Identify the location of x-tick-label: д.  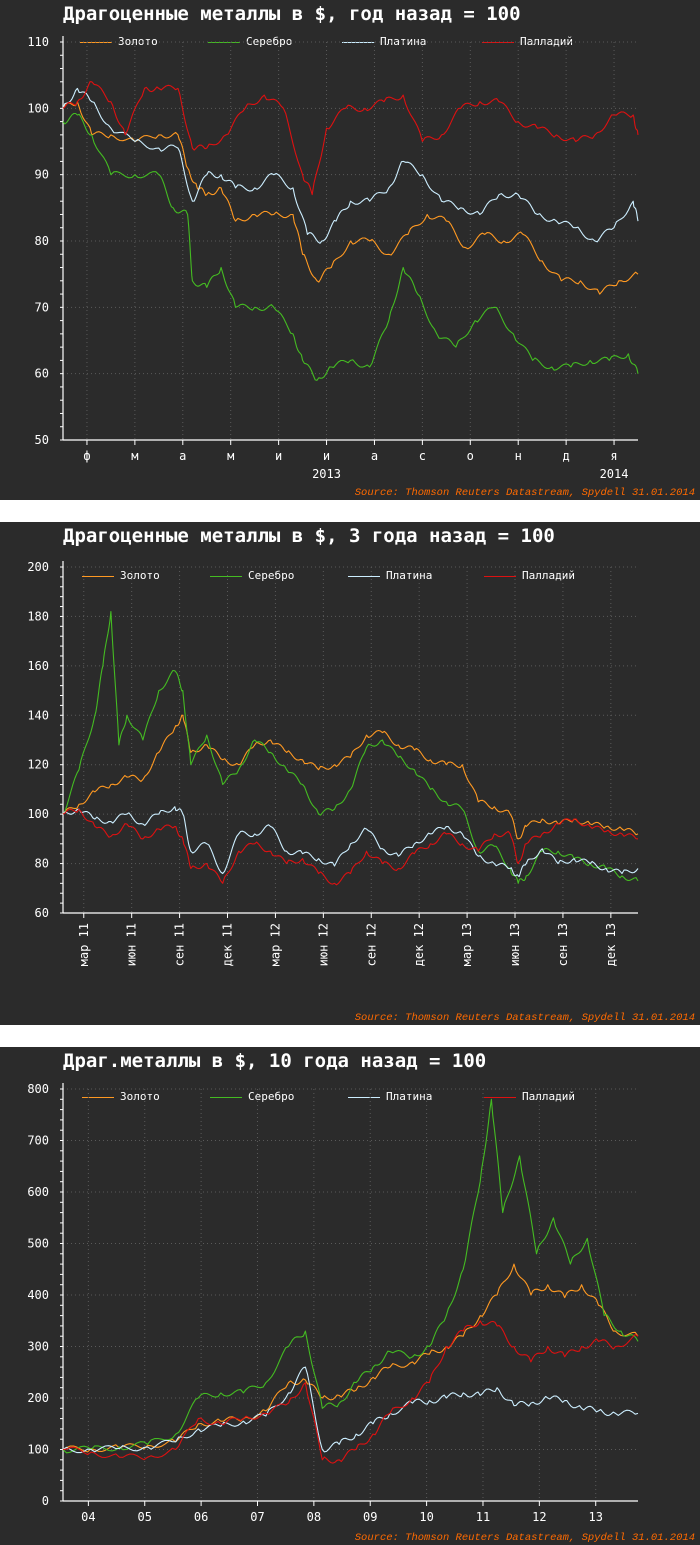
(566, 456).